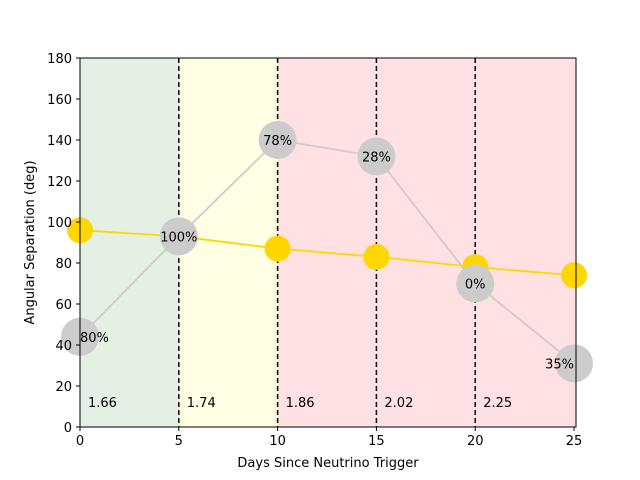 The height and width of the screenshot is (480, 640). I want to click on y-tick-label: 160, so click(59, 100).